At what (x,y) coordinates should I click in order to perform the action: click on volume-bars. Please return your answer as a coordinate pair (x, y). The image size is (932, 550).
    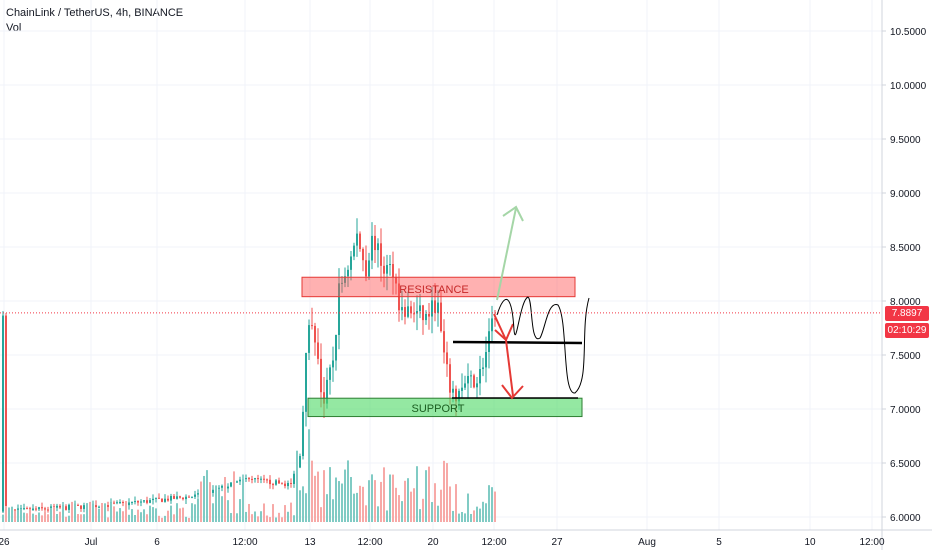
    Looking at the image, I should click on (249, 475).